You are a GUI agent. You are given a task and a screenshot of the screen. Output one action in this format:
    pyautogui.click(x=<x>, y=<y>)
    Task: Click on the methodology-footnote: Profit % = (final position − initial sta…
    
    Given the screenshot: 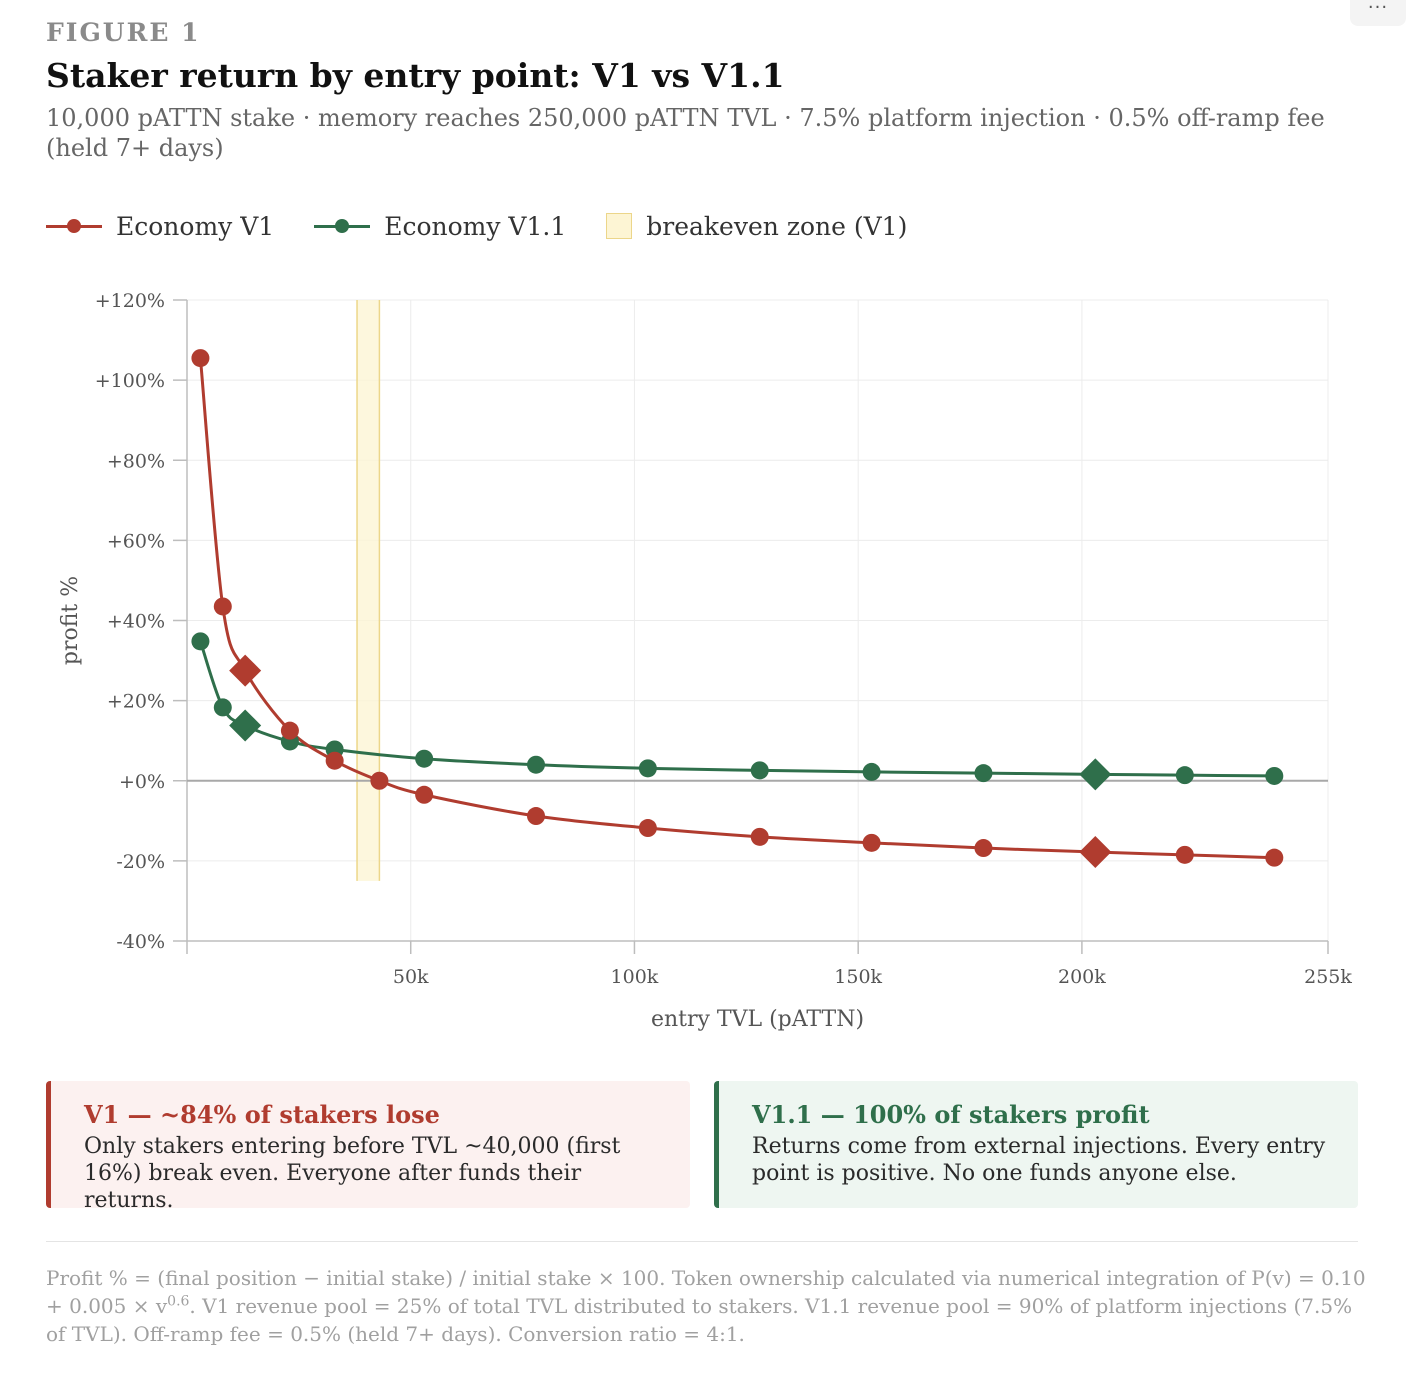 What is the action you would take?
    pyautogui.click(x=706, y=1306)
    